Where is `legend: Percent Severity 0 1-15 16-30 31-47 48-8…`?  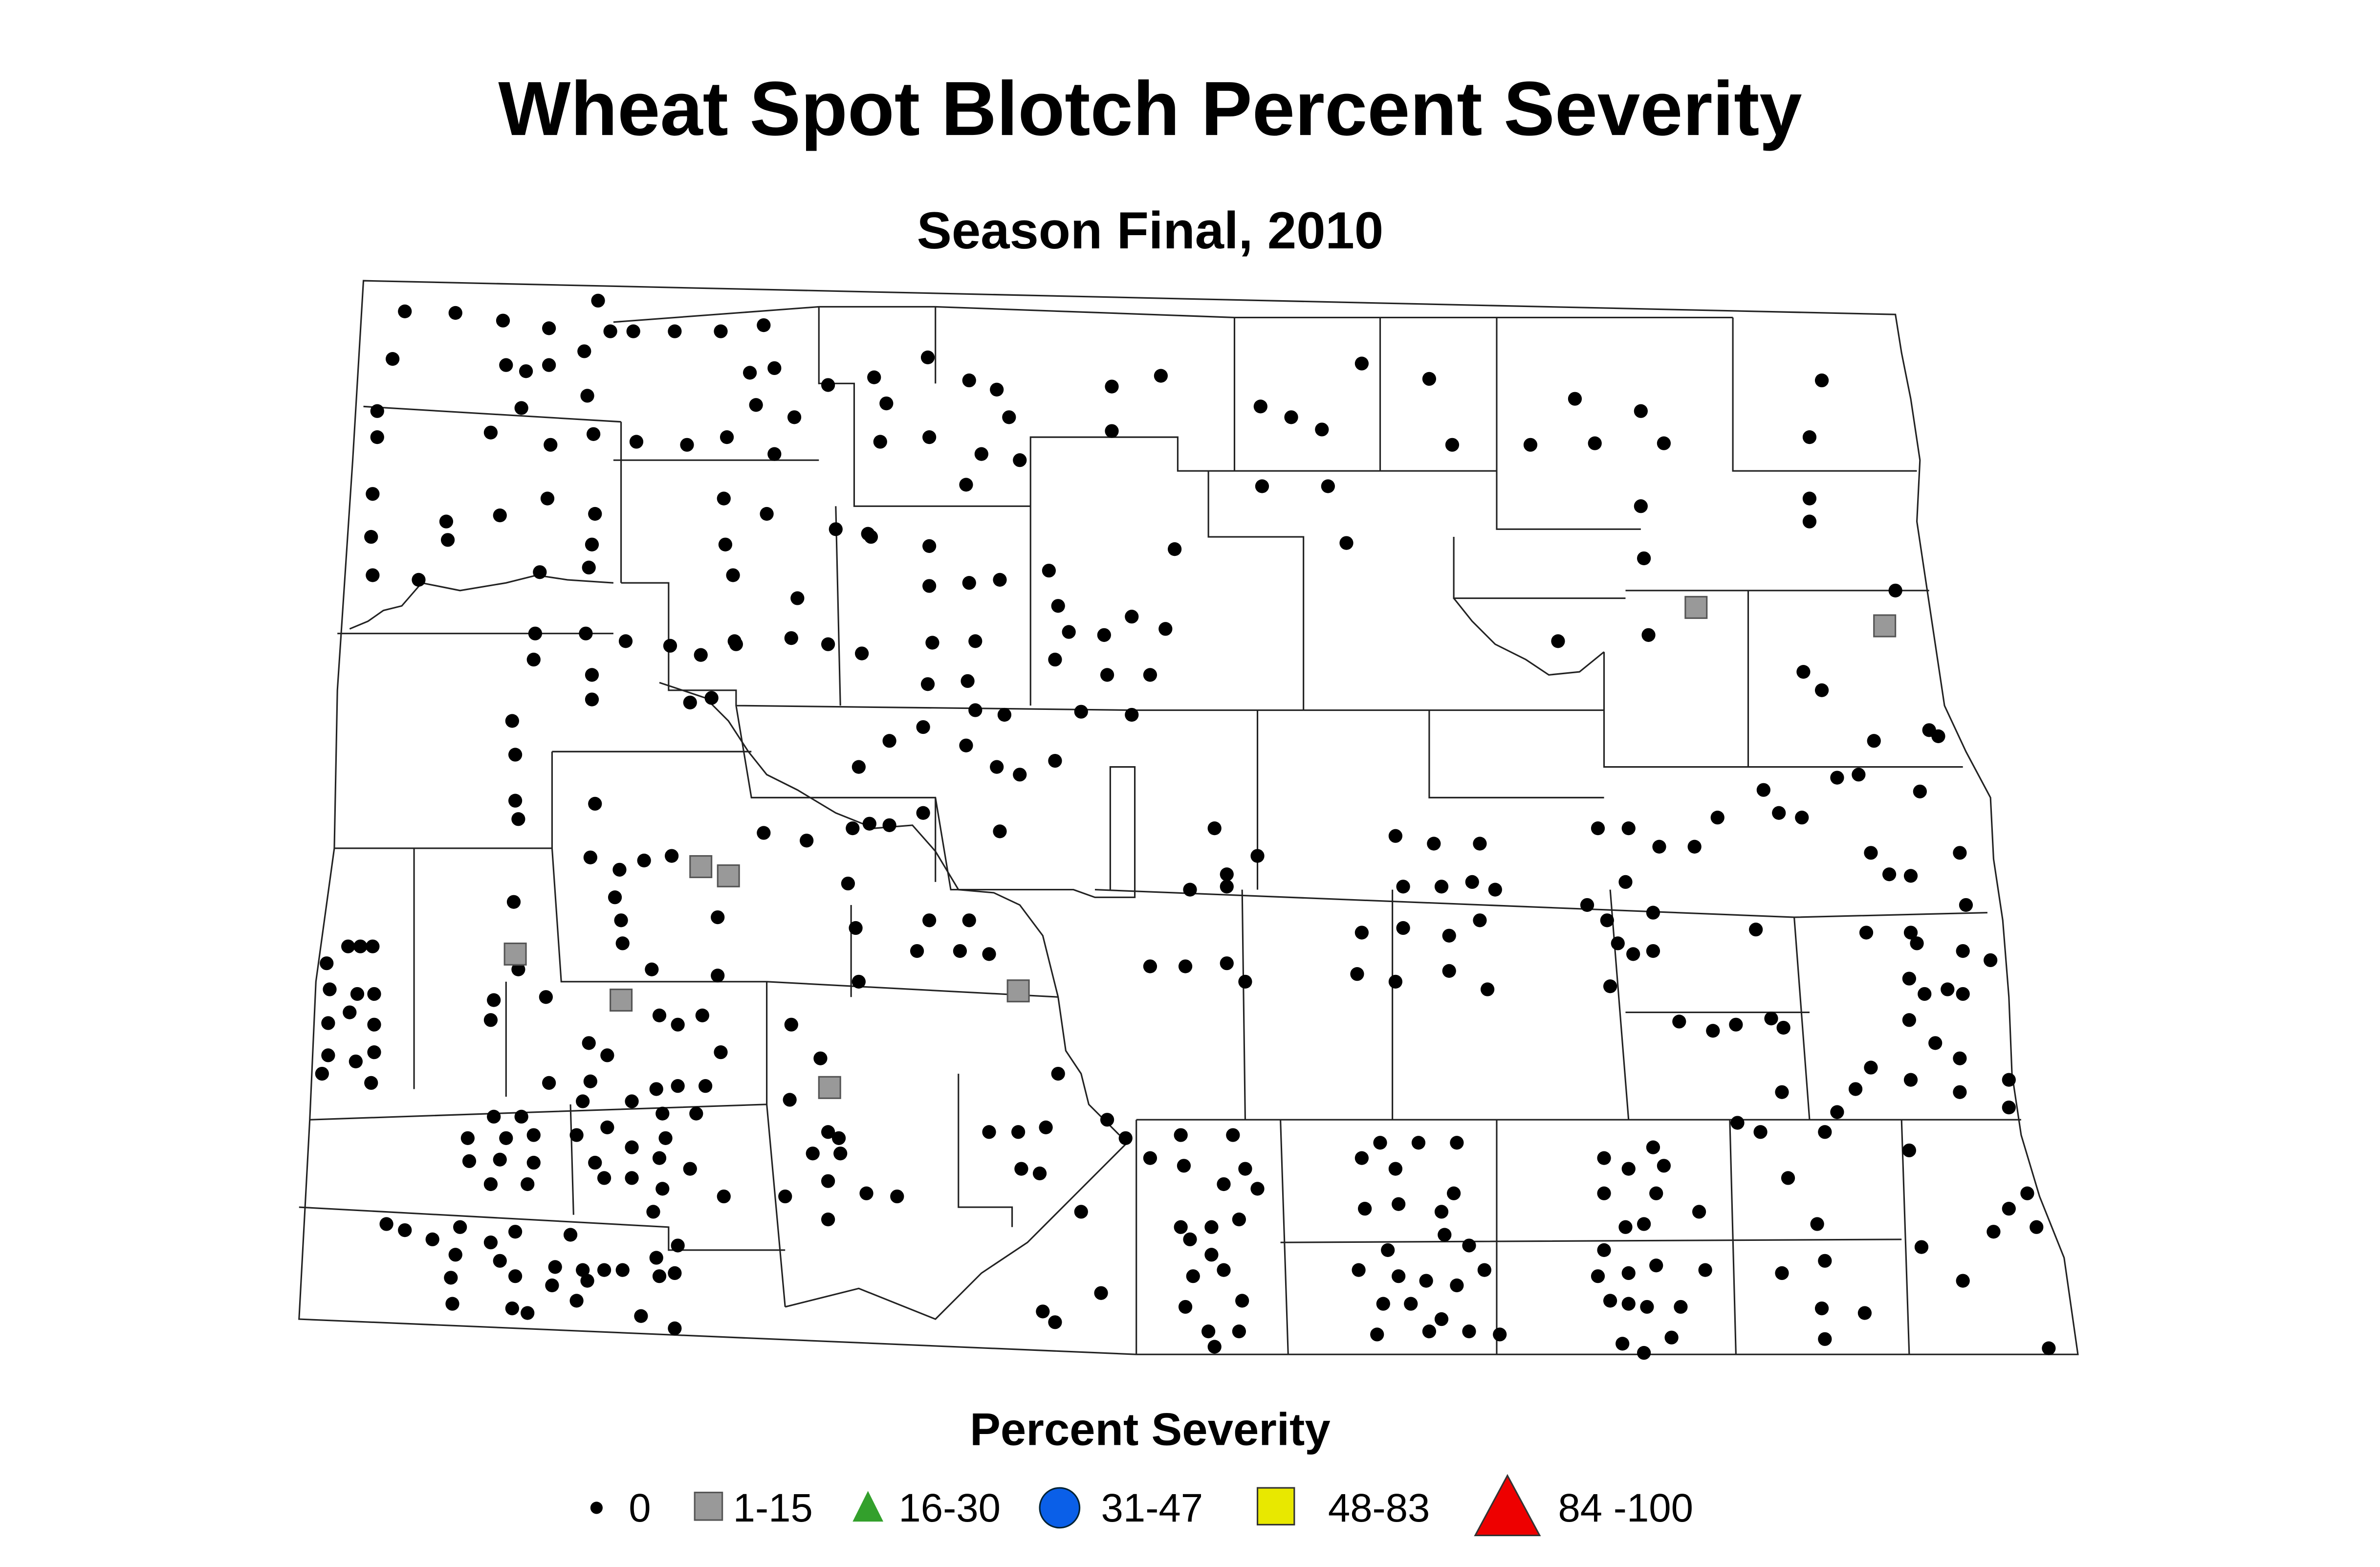
legend: Percent Severity 0 1-15 16-30 31-47 48-8… is located at coordinates (1141, 1469).